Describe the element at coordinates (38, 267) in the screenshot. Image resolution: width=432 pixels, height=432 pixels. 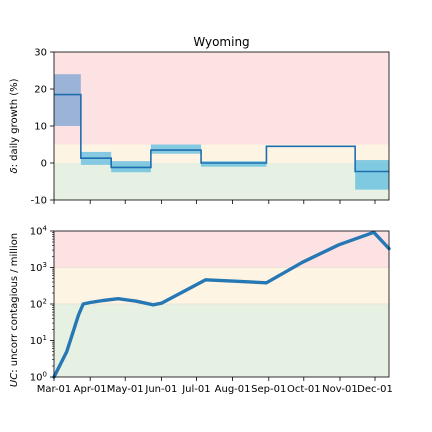
I see `contagious-y-tick-label: 10³` at that location.